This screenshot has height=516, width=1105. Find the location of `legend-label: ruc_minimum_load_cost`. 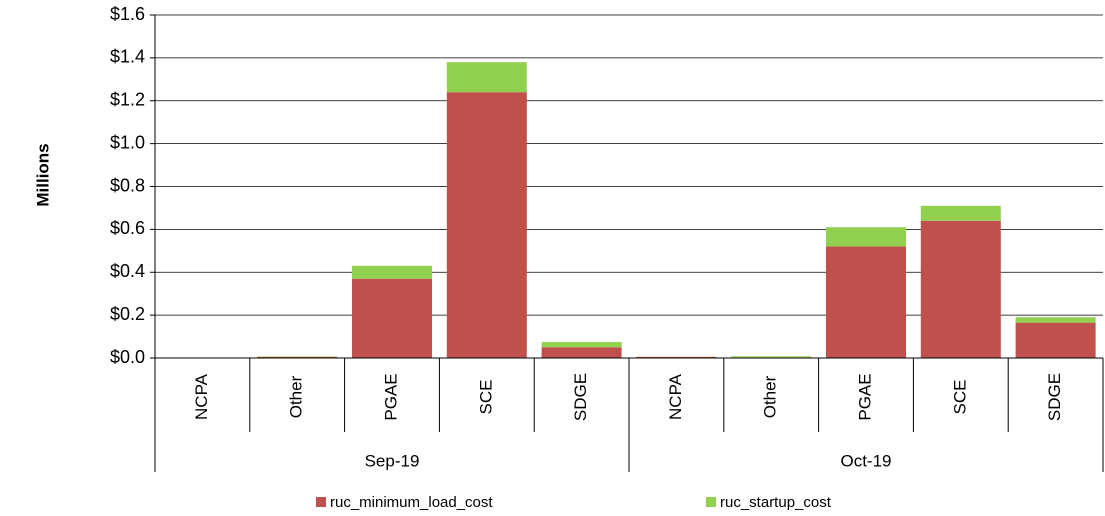

legend-label: ruc_minimum_load_cost is located at coordinates (411, 502).